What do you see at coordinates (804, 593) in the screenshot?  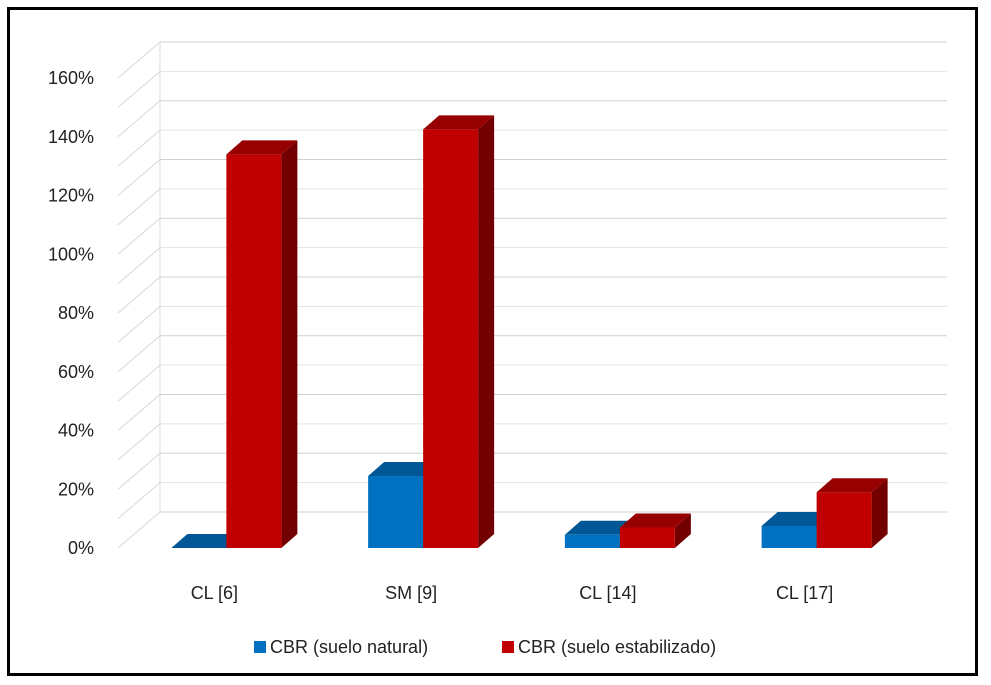 I see `x-tick-label: CL [17]` at bounding box center [804, 593].